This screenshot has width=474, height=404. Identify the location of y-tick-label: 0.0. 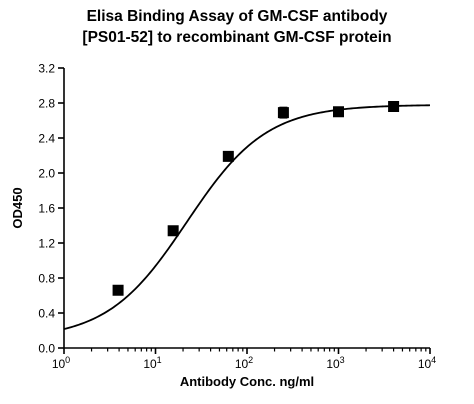
(46, 349).